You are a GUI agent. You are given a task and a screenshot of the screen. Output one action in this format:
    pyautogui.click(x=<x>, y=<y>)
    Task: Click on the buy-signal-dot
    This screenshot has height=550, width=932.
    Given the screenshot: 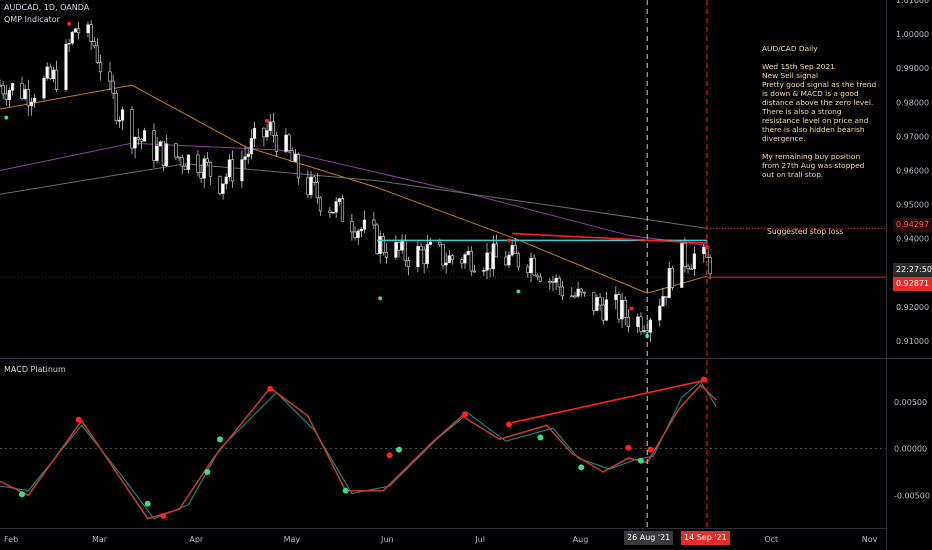 What is the action you would take?
    pyautogui.click(x=518, y=291)
    